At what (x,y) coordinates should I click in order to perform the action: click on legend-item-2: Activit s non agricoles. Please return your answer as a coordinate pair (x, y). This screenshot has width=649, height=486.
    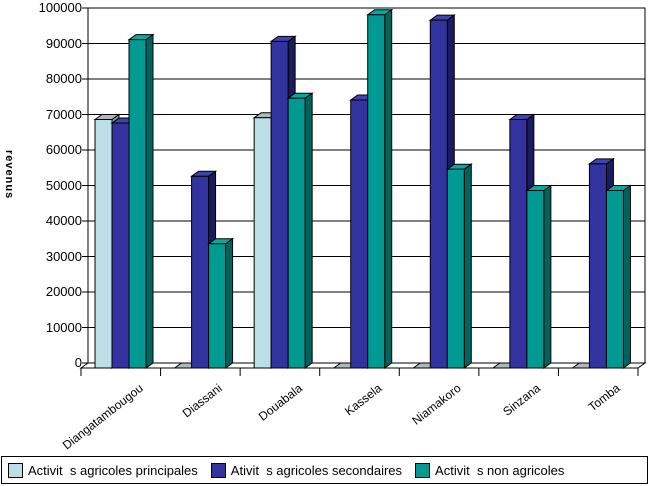
    Looking at the image, I should click on (490, 470).